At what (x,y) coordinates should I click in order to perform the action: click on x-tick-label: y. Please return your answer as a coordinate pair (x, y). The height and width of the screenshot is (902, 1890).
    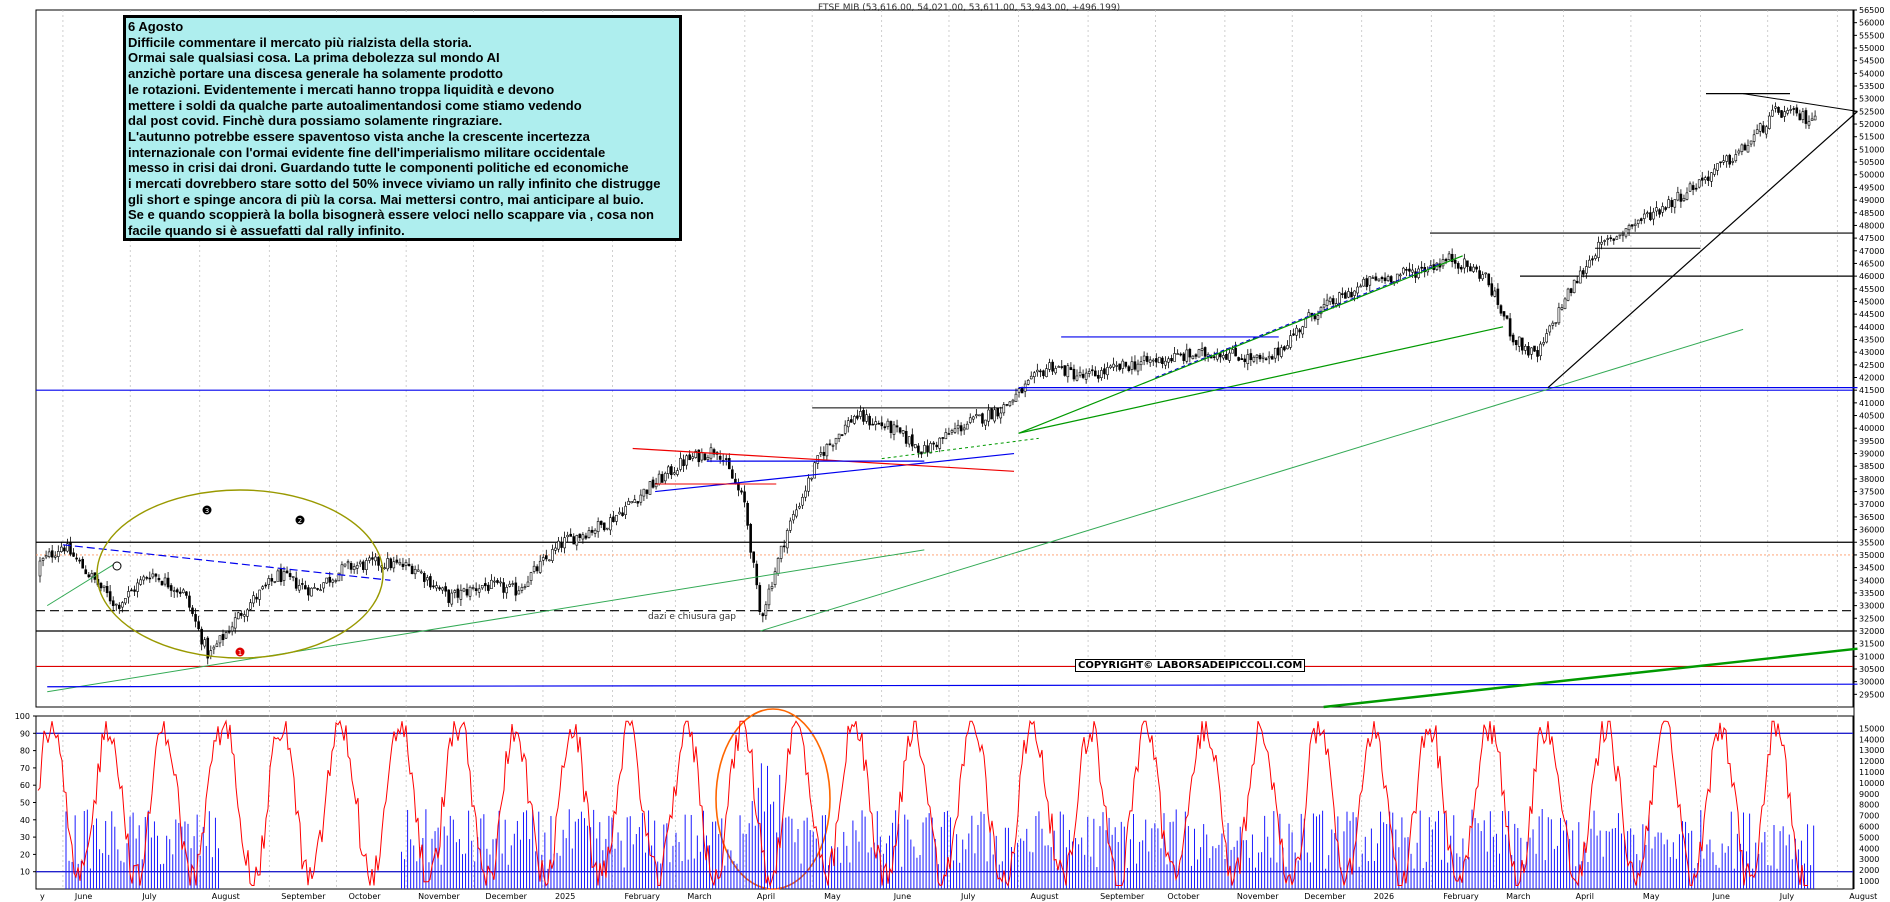
    Looking at the image, I should click on (42, 896).